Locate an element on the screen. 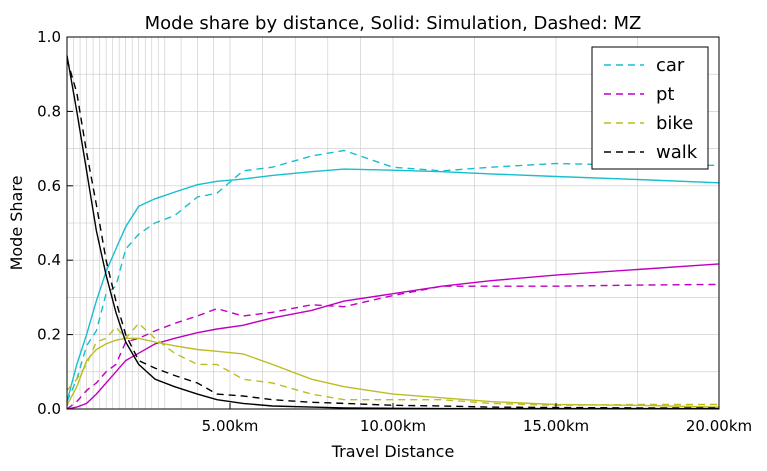 This screenshot has width=767, height=471. legend-label-walk: walk is located at coordinates (677, 152).